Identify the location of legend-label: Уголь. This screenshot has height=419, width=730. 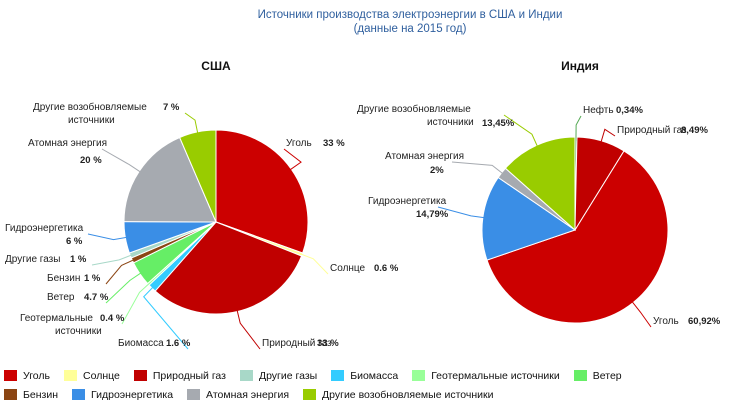
(37, 375).